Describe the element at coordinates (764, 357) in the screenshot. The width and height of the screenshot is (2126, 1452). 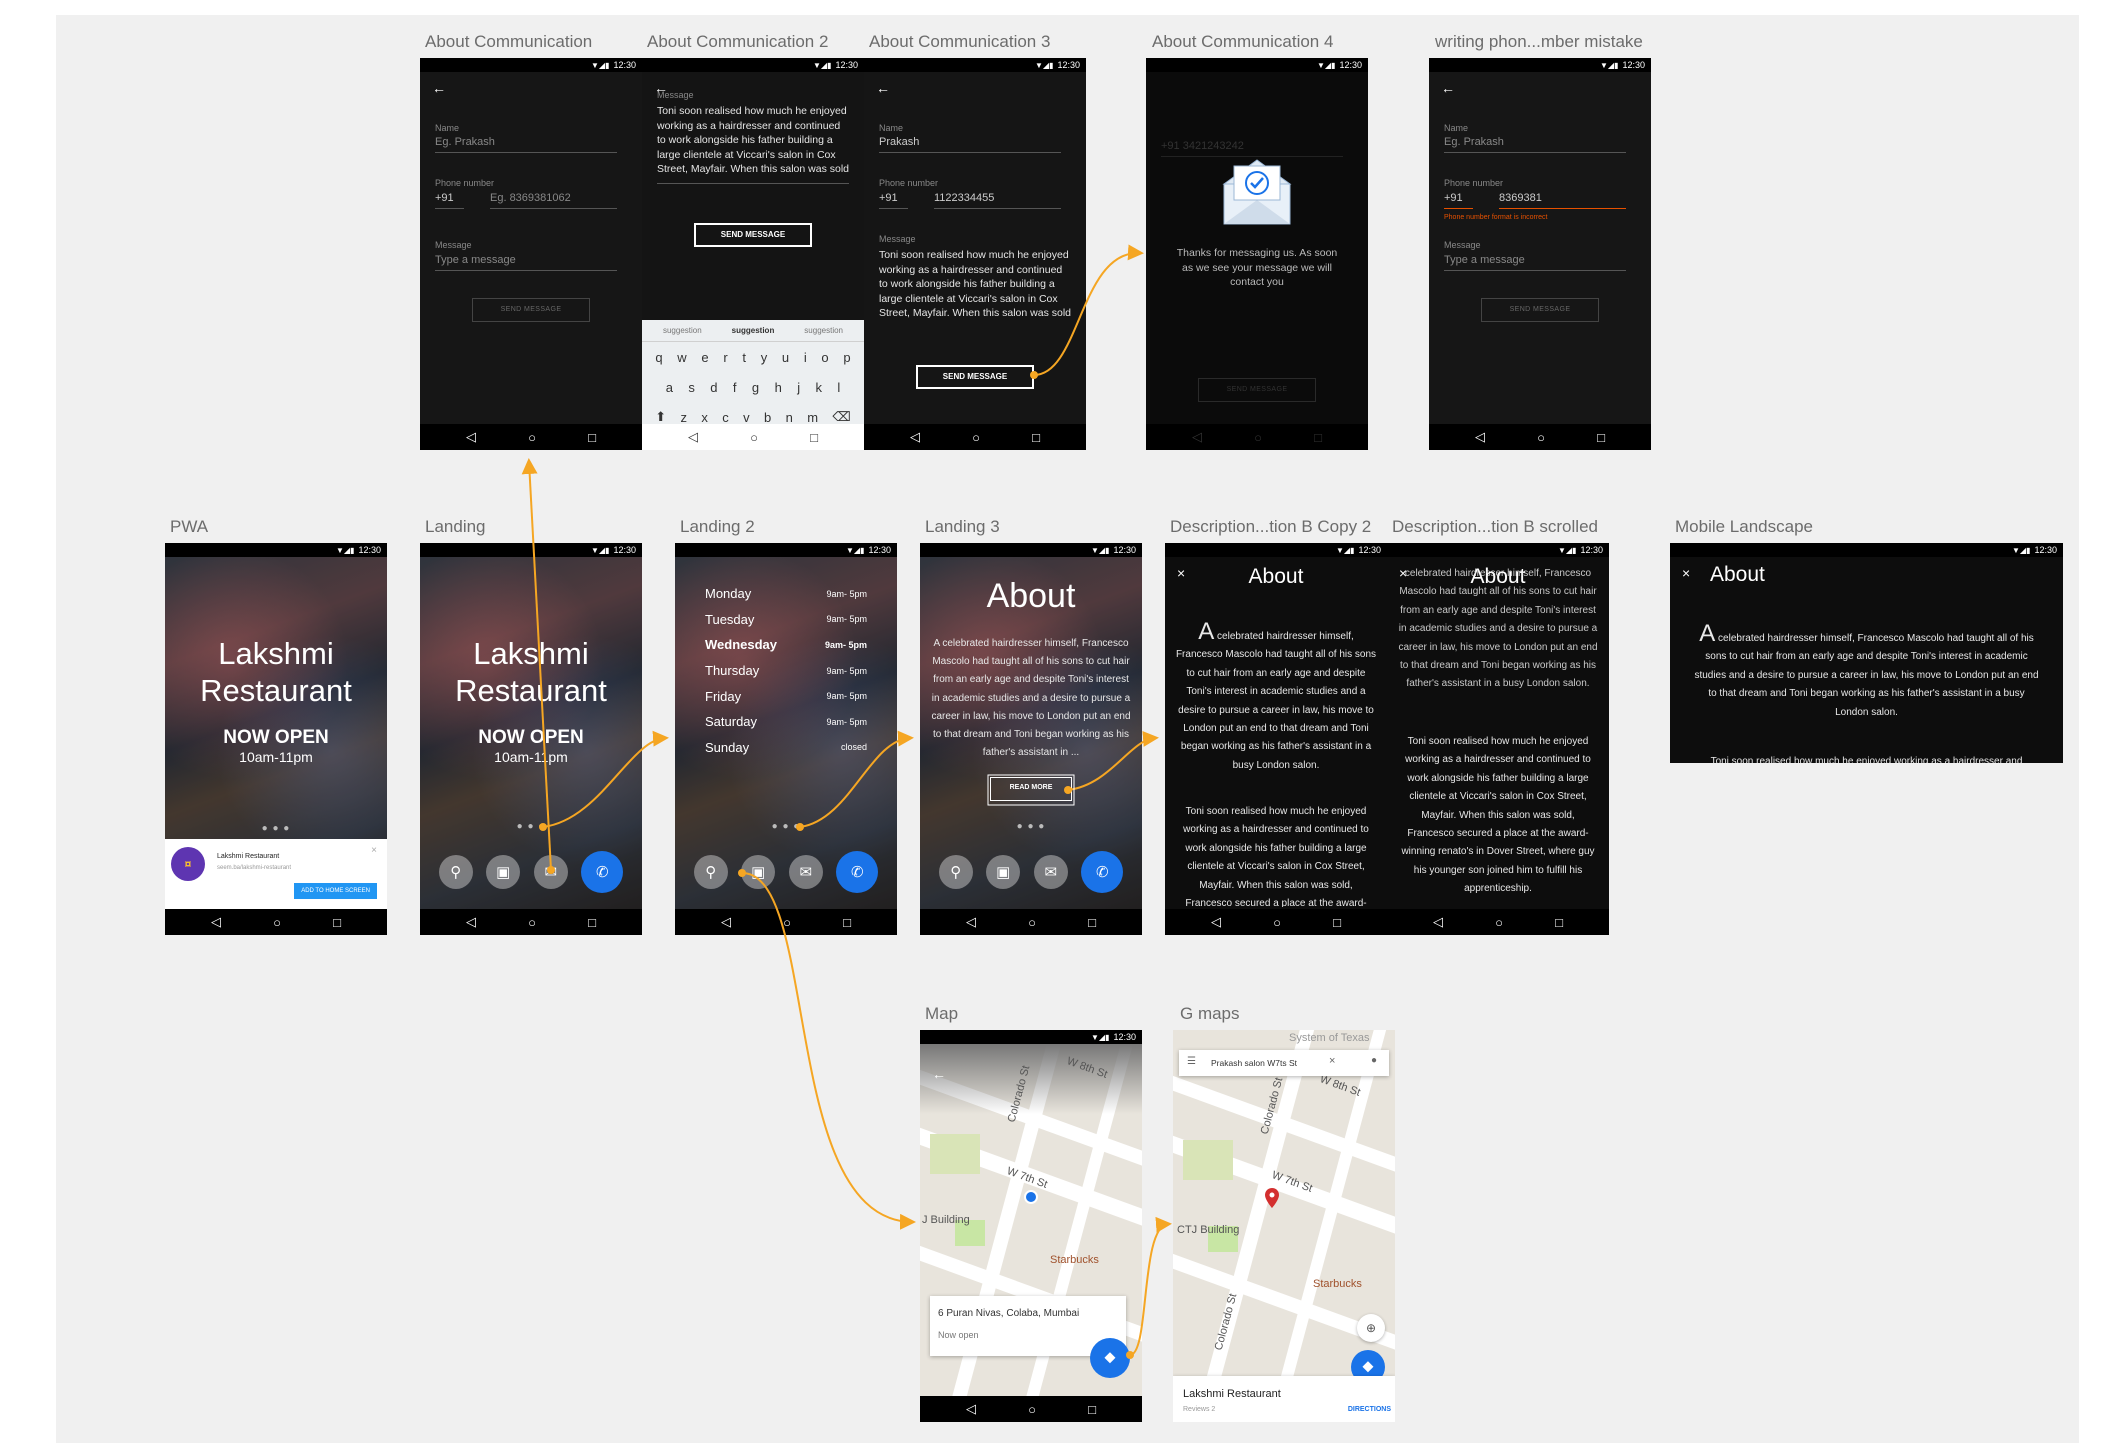
I see `key-y: y` at that location.